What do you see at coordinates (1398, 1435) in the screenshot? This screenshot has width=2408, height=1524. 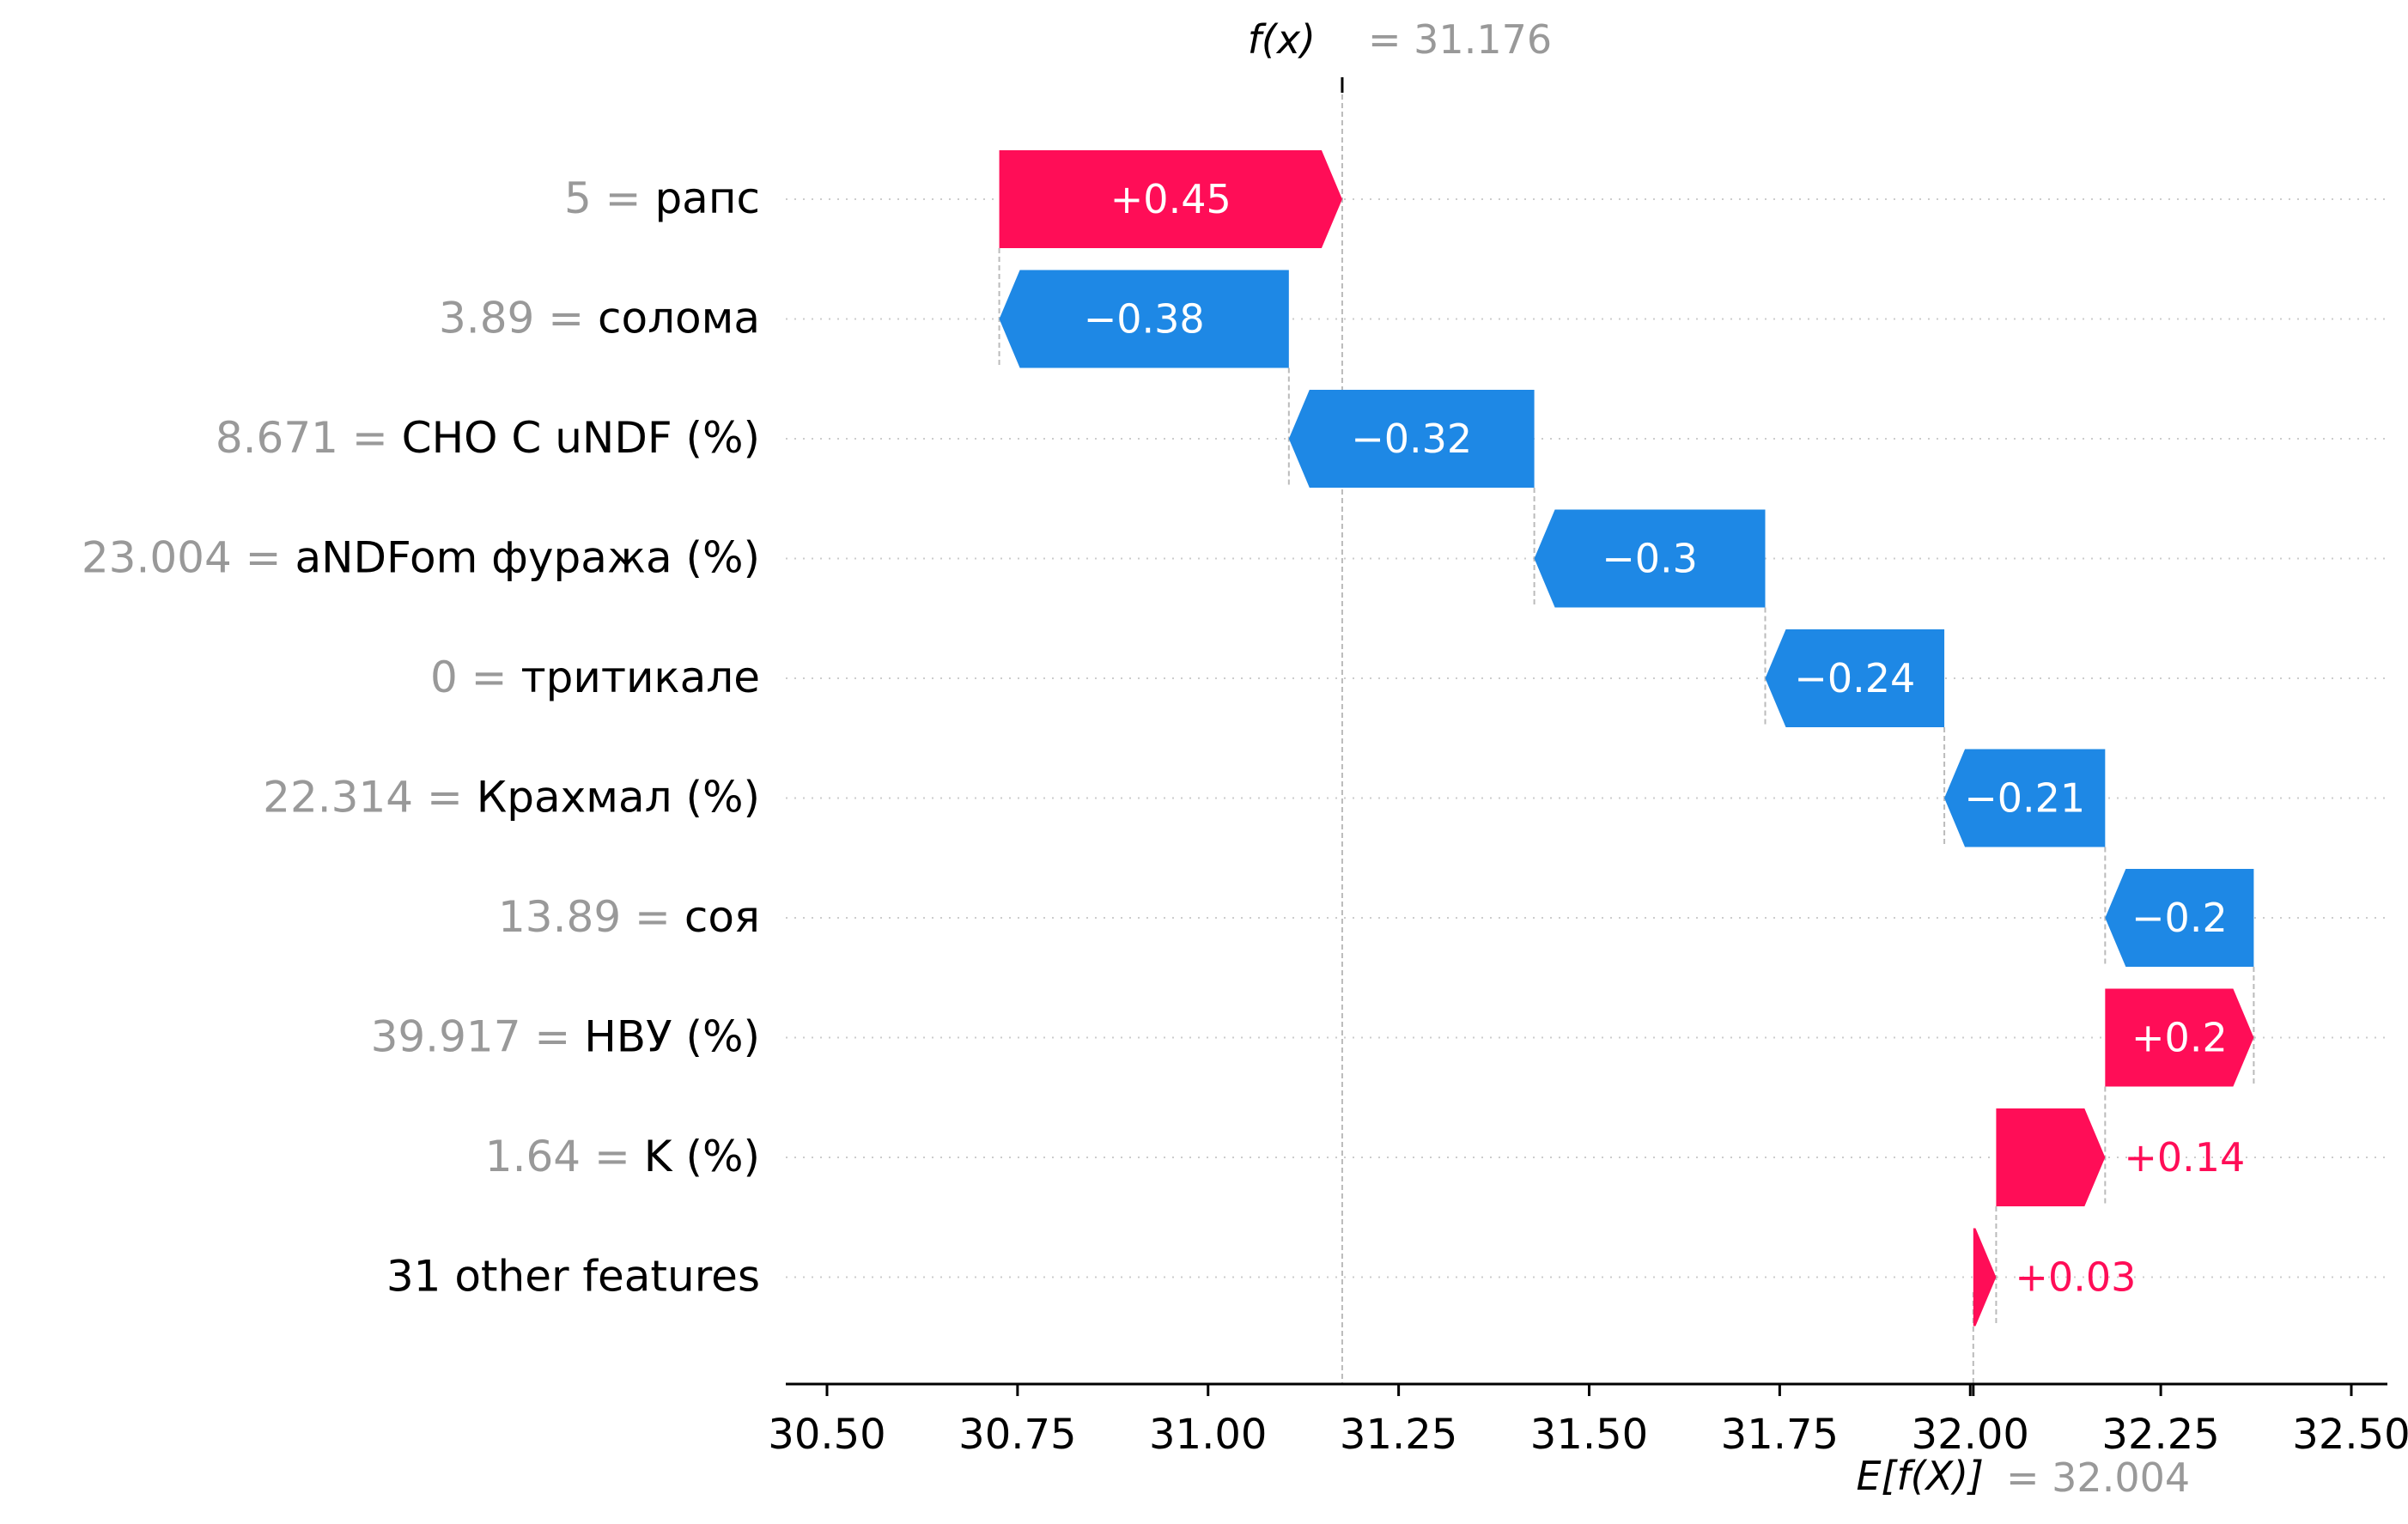 I see `x-tick-label: 31.25` at bounding box center [1398, 1435].